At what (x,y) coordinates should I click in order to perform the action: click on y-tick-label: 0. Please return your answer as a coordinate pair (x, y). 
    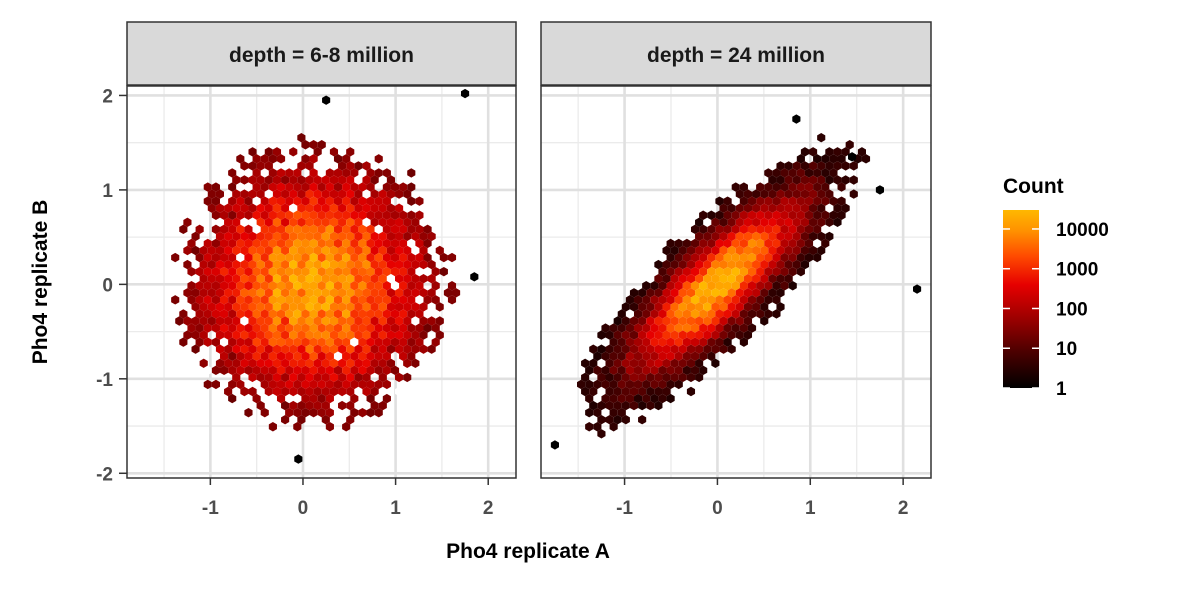
    Looking at the image, I should click on (107, 285).